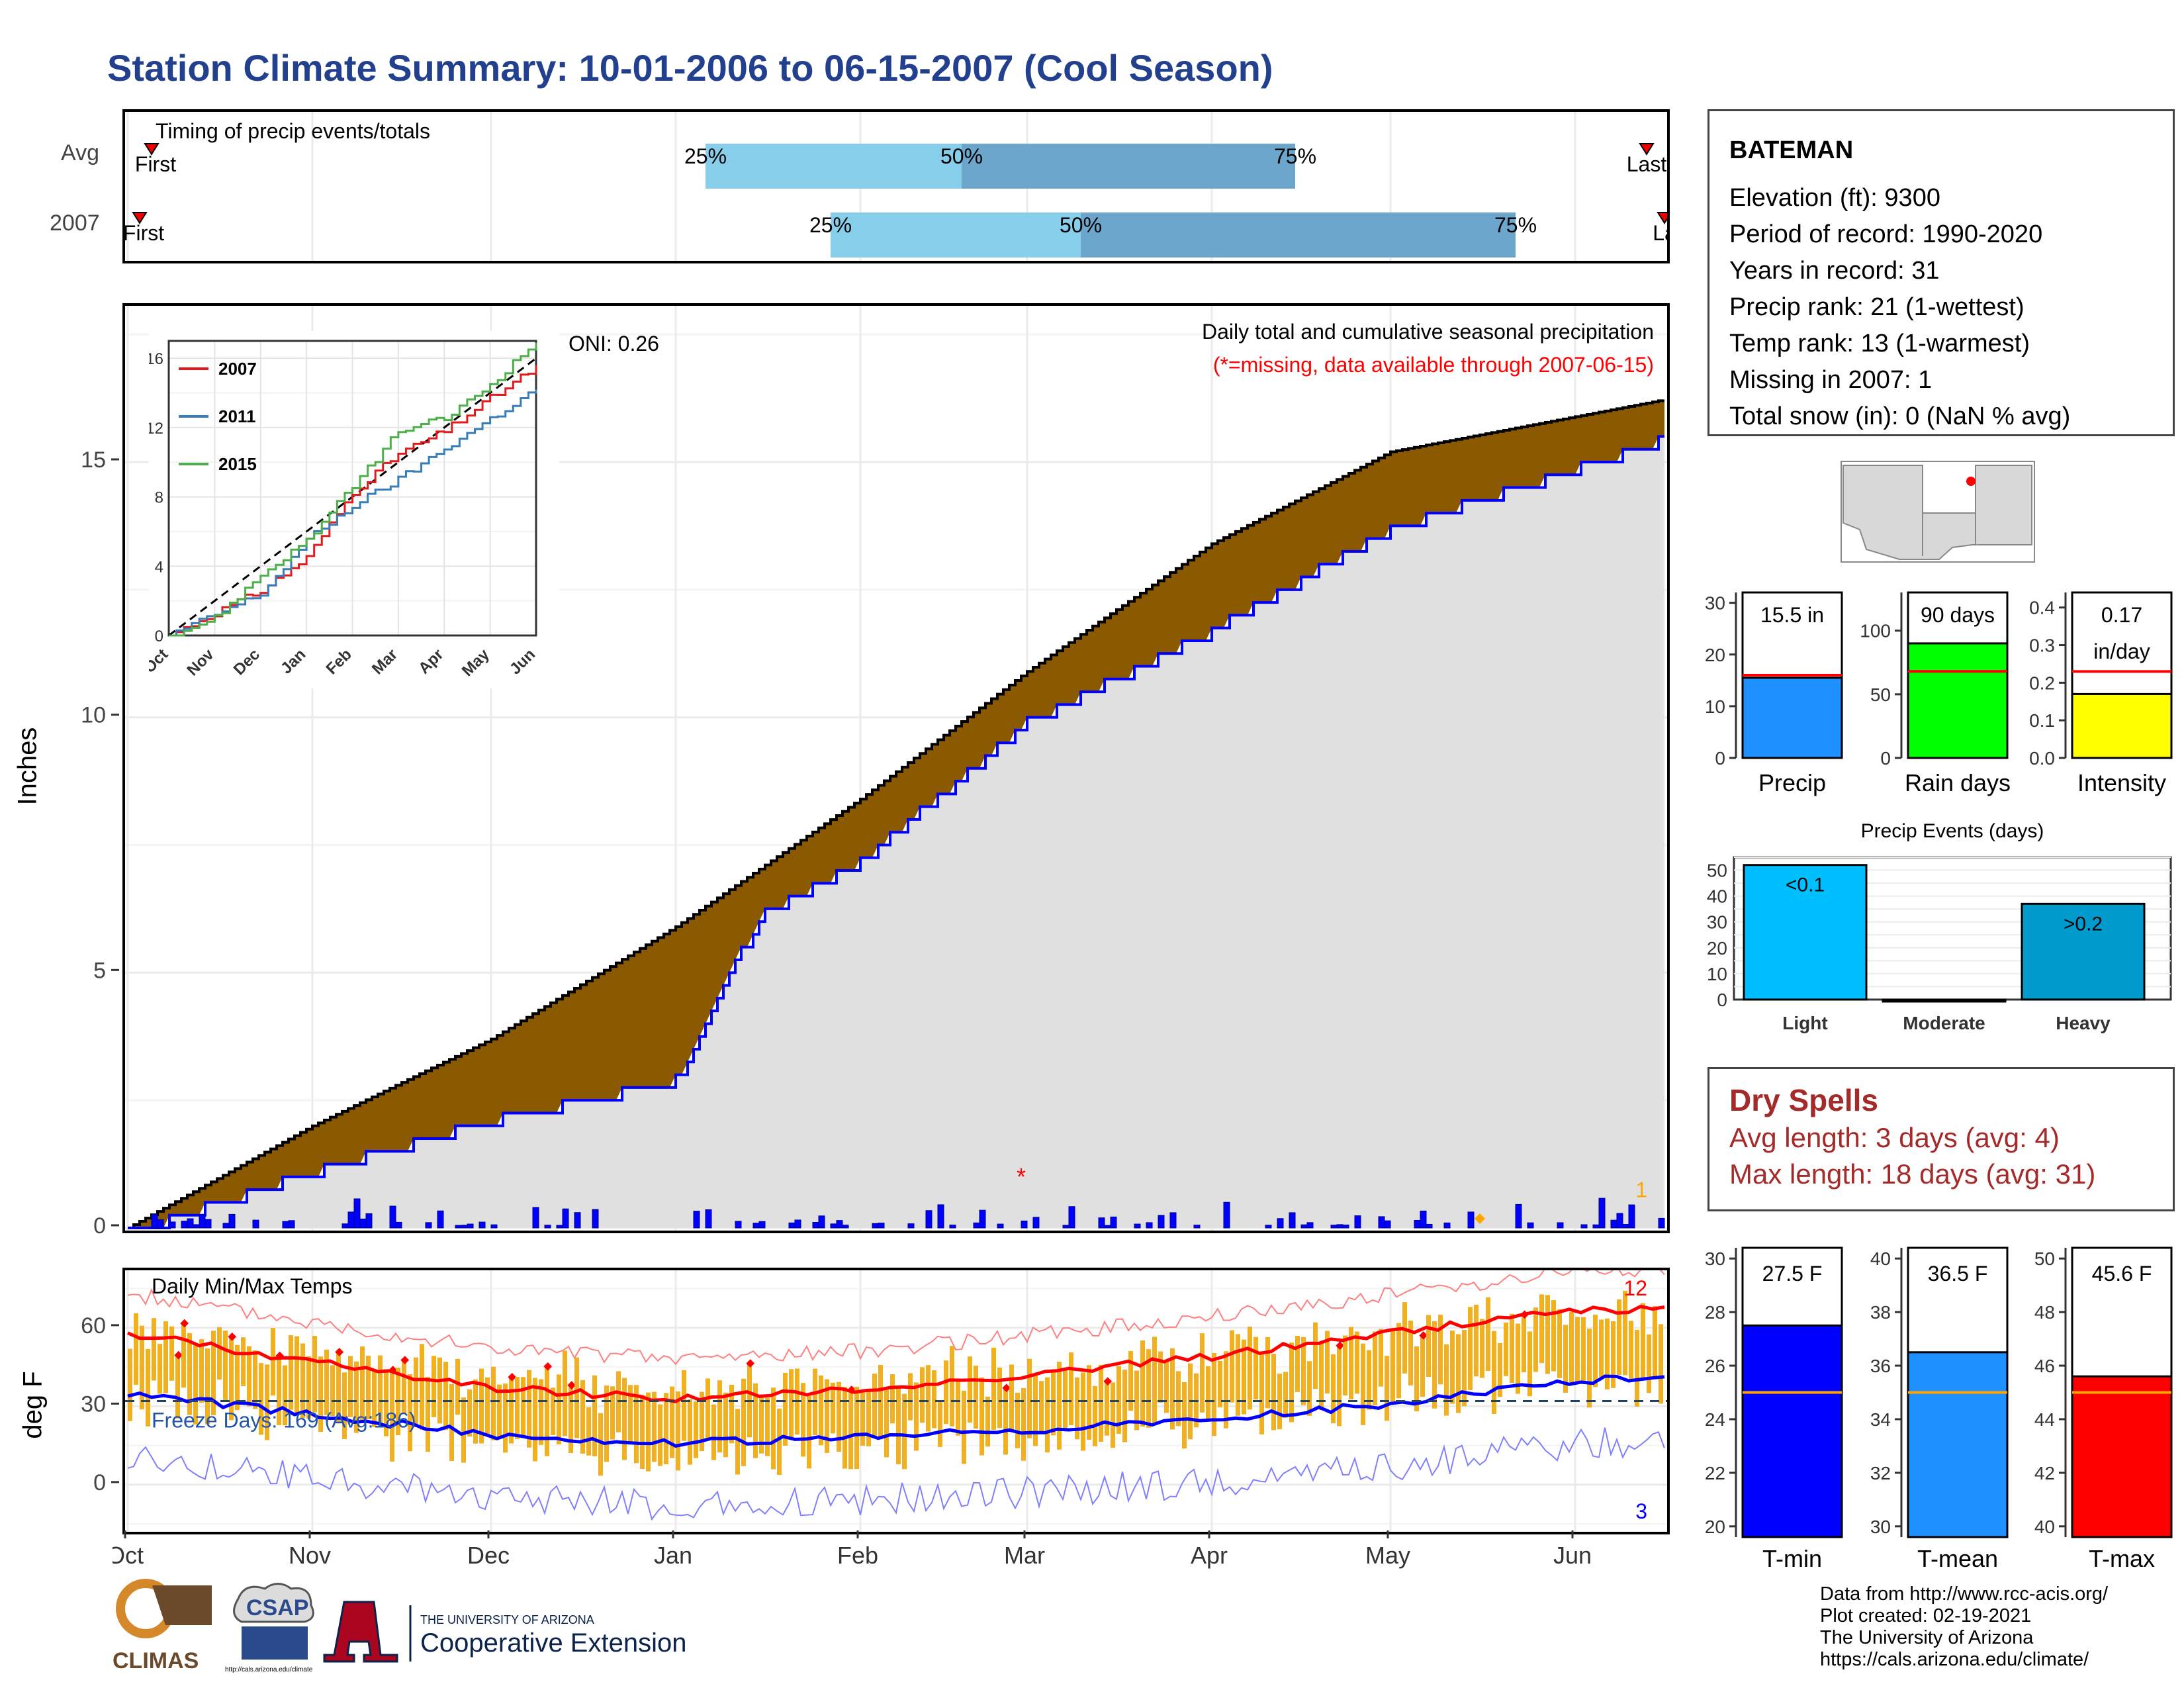 This screenshot has width=2184, height=1688. Describe the element at coordinates (385, 661) in the screenshot. I see `inset-xtick-label: Mar` at that location.